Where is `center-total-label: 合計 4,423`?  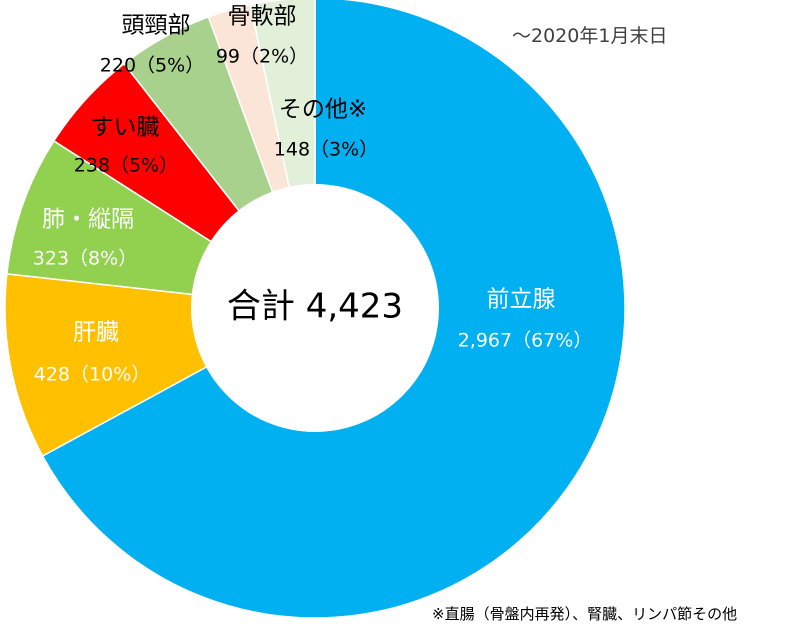 center-total-label: 合計 4,423 is located at coordinates (315, 307).